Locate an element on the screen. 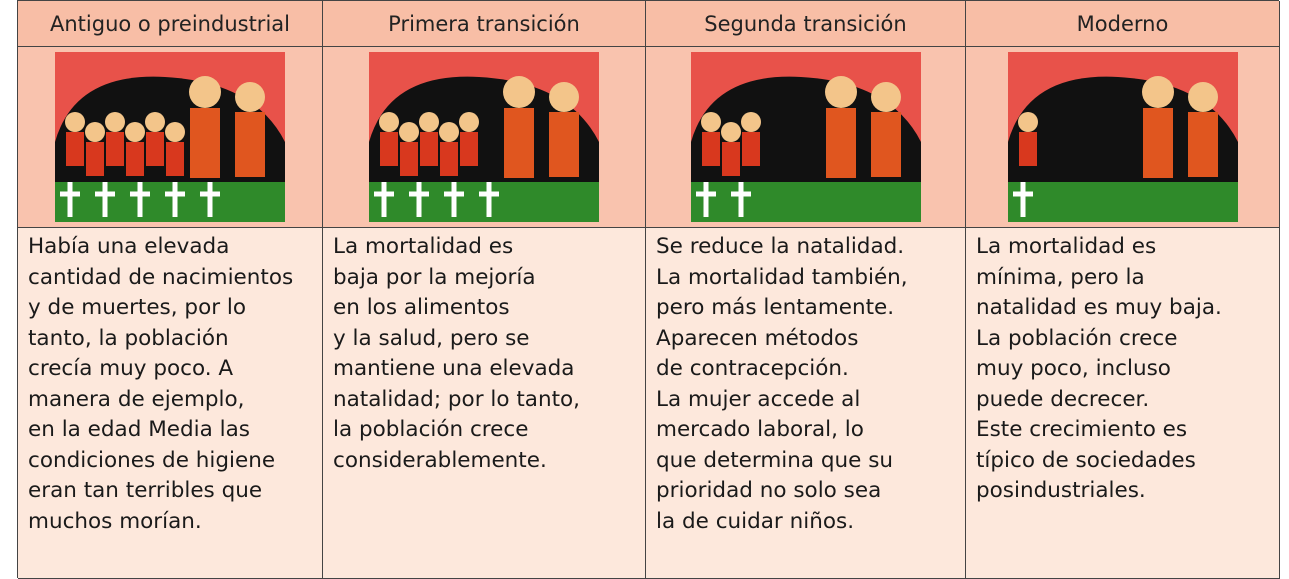 The height and width of the screenshot is (579, 1289). text-line: muy poco, incluso is located at coordinates (1073, 368).